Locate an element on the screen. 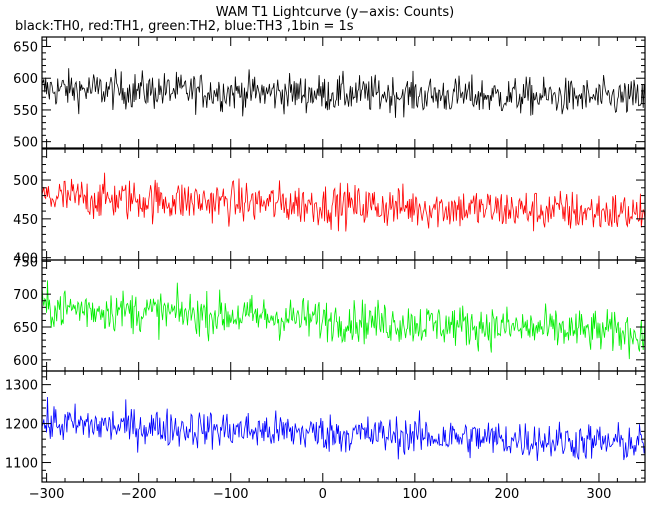  y-tick-label: 550 is located at coordinates (25, 111).